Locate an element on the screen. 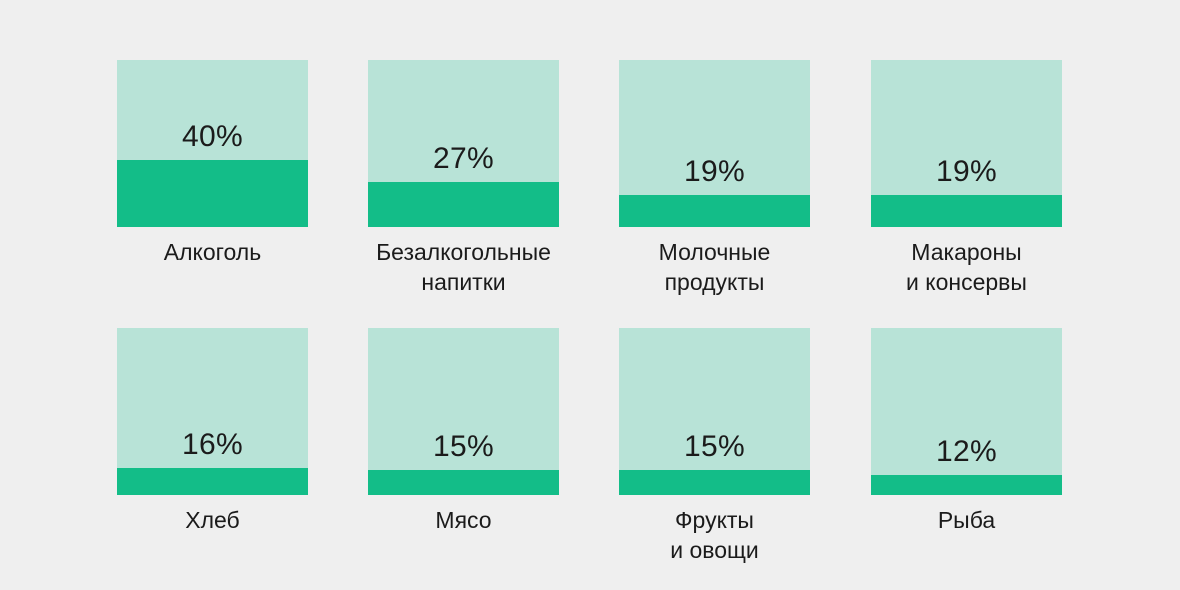 The height and width of the screenshot is (590, 1180). bar-track: 27% is located at coordinates (463, 143).